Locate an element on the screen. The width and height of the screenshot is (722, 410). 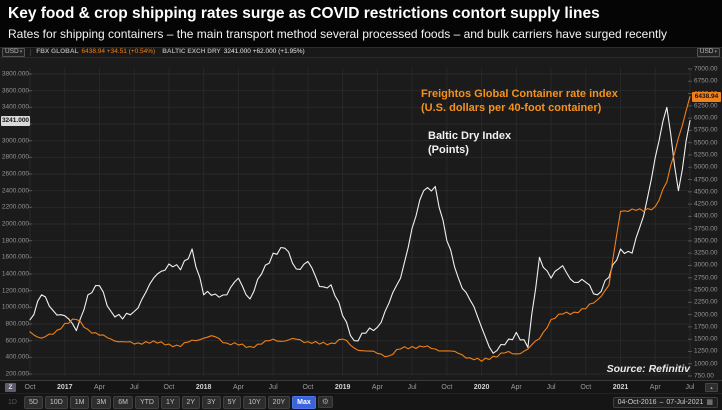
legend-baltic: Baltic Dry Index (Points) is located at coordinates (469, 143).